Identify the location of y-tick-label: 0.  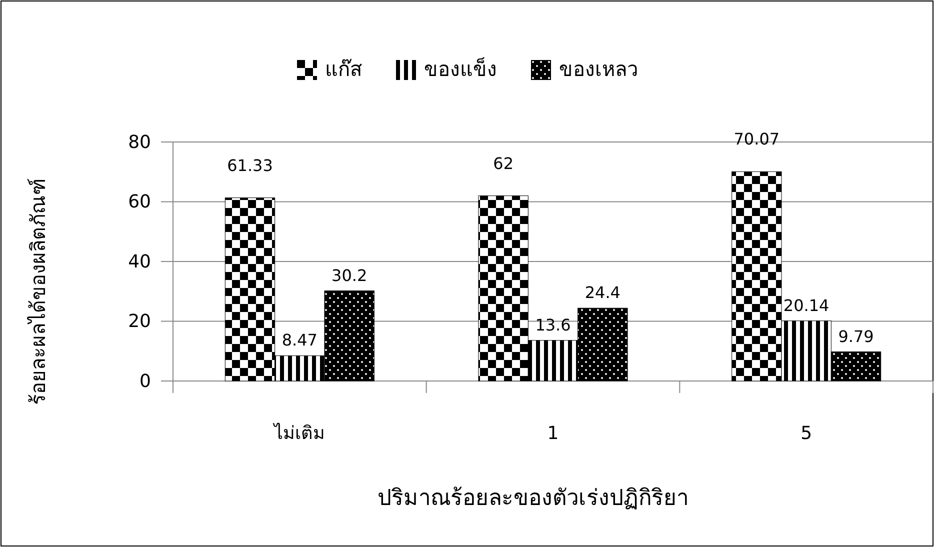
(145, 381).